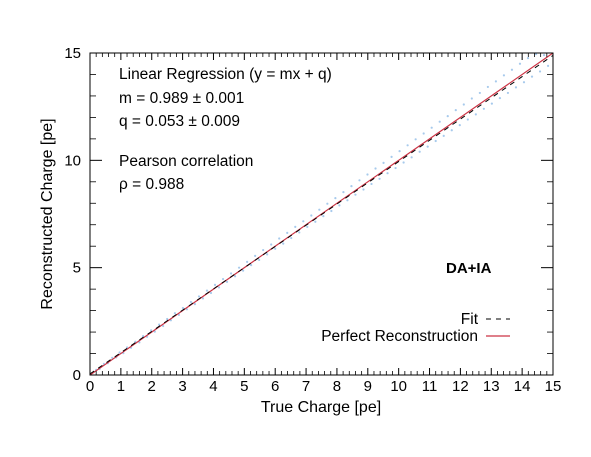 The image size is (591, 457). What do you see at coordinates (179, 121) in the screenshot?
I see `annotation-intercept: q = 0.053 ± 0.009` at bounding box center [179, 121].